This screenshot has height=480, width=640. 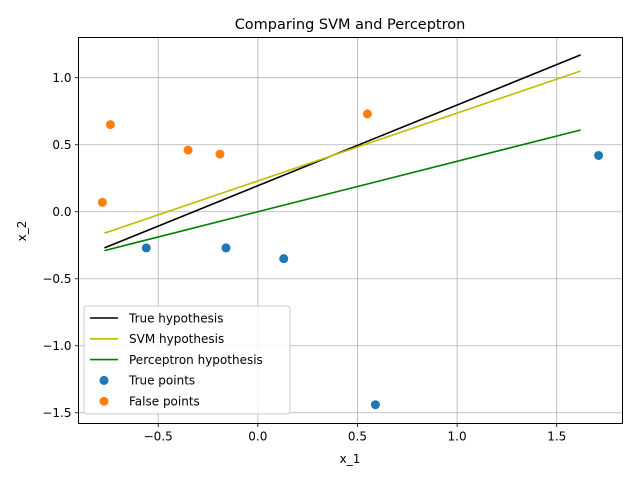 I want to click on y-tick-label: −0.5, so click(x=56, y=279).